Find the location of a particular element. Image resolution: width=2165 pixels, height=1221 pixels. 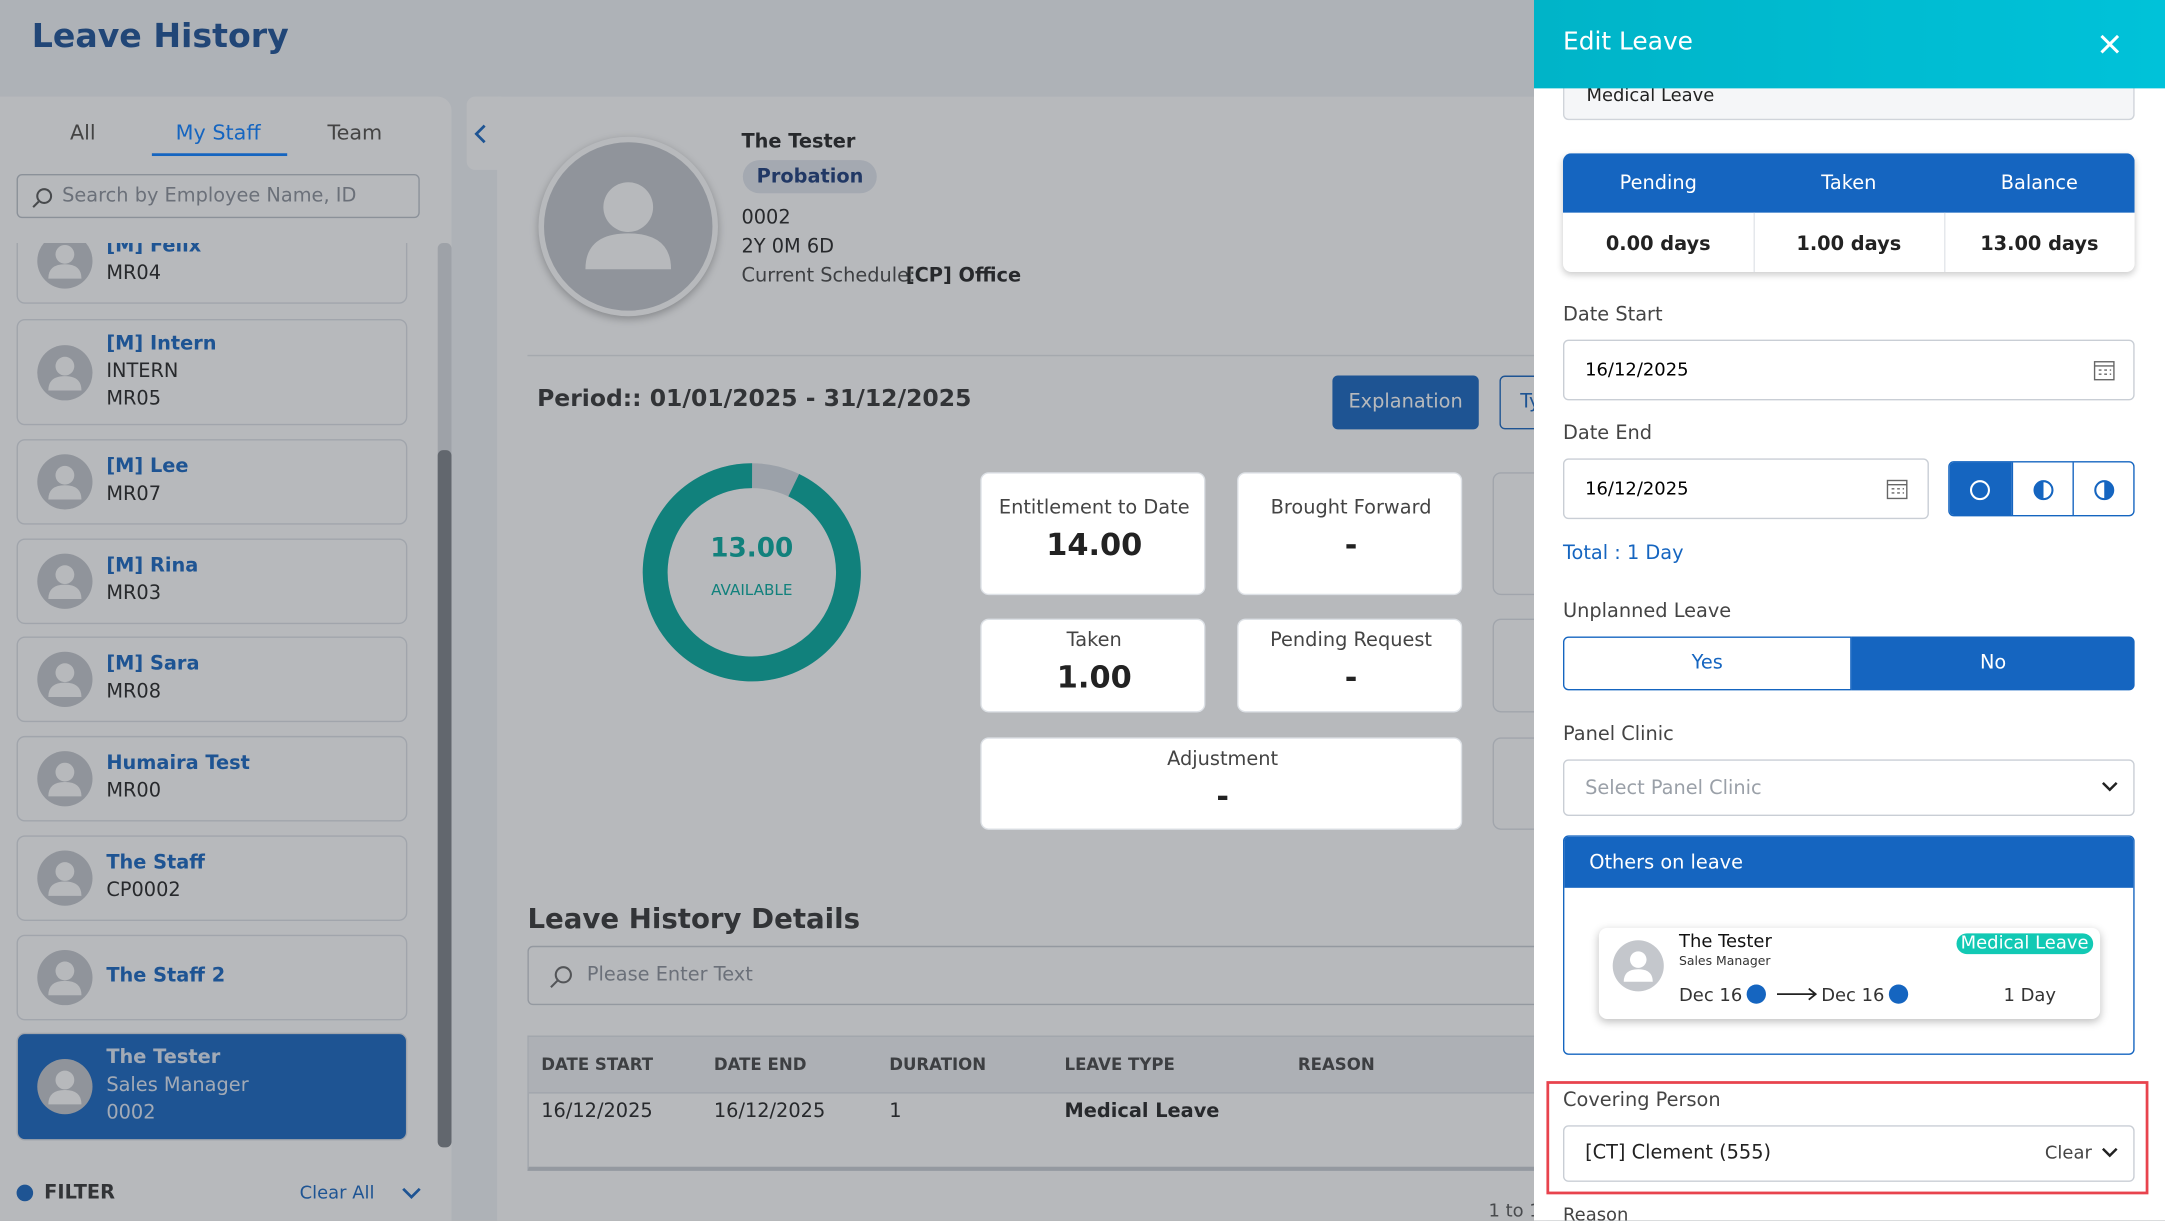

donut is located at coordinates (751, 572).